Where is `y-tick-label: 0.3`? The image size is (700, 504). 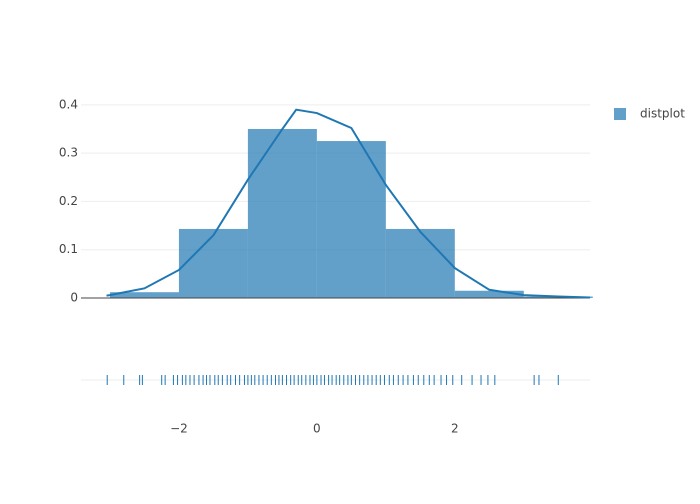 y-tick-label: 0.3 is located at coordinates (68, 153).